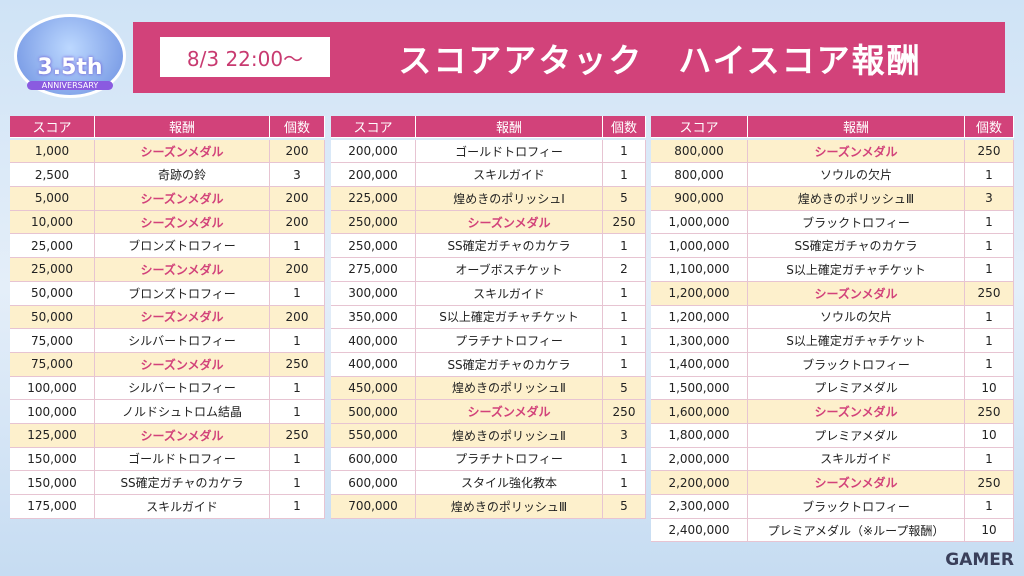 This screenshot has height=576, width=1024. Describe the element at coordinates (52, 199) in the screenshot. I see `score: 5,000` at that location.